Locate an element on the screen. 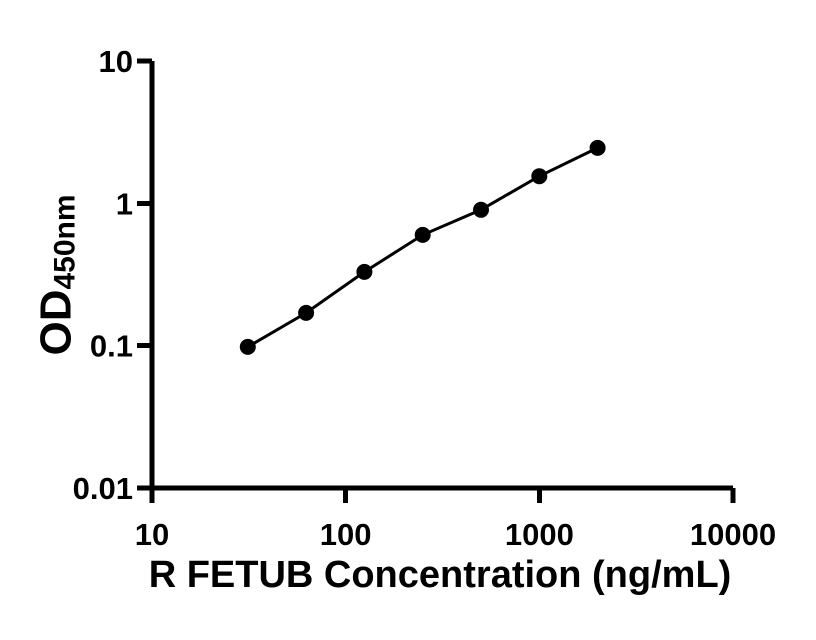 This screenshot has width=816, height=640. y-tick-label: 10 is located at coordinates (116, 61).